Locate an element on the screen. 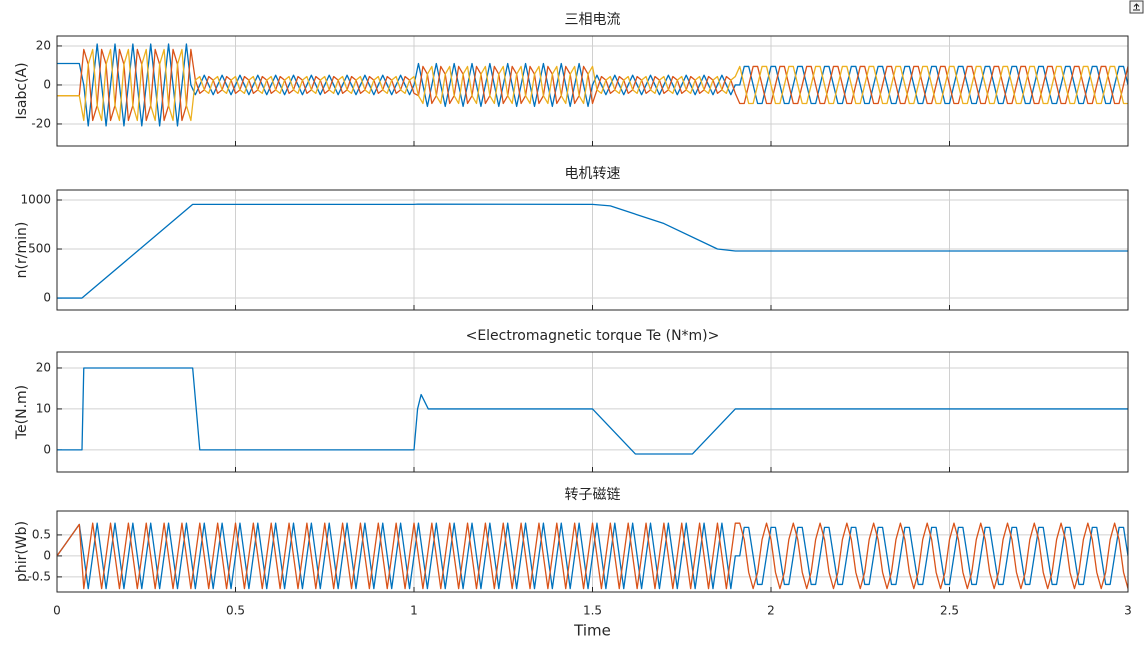  y-axis-label: Isabc(A) is located at coordinates (22, 90).